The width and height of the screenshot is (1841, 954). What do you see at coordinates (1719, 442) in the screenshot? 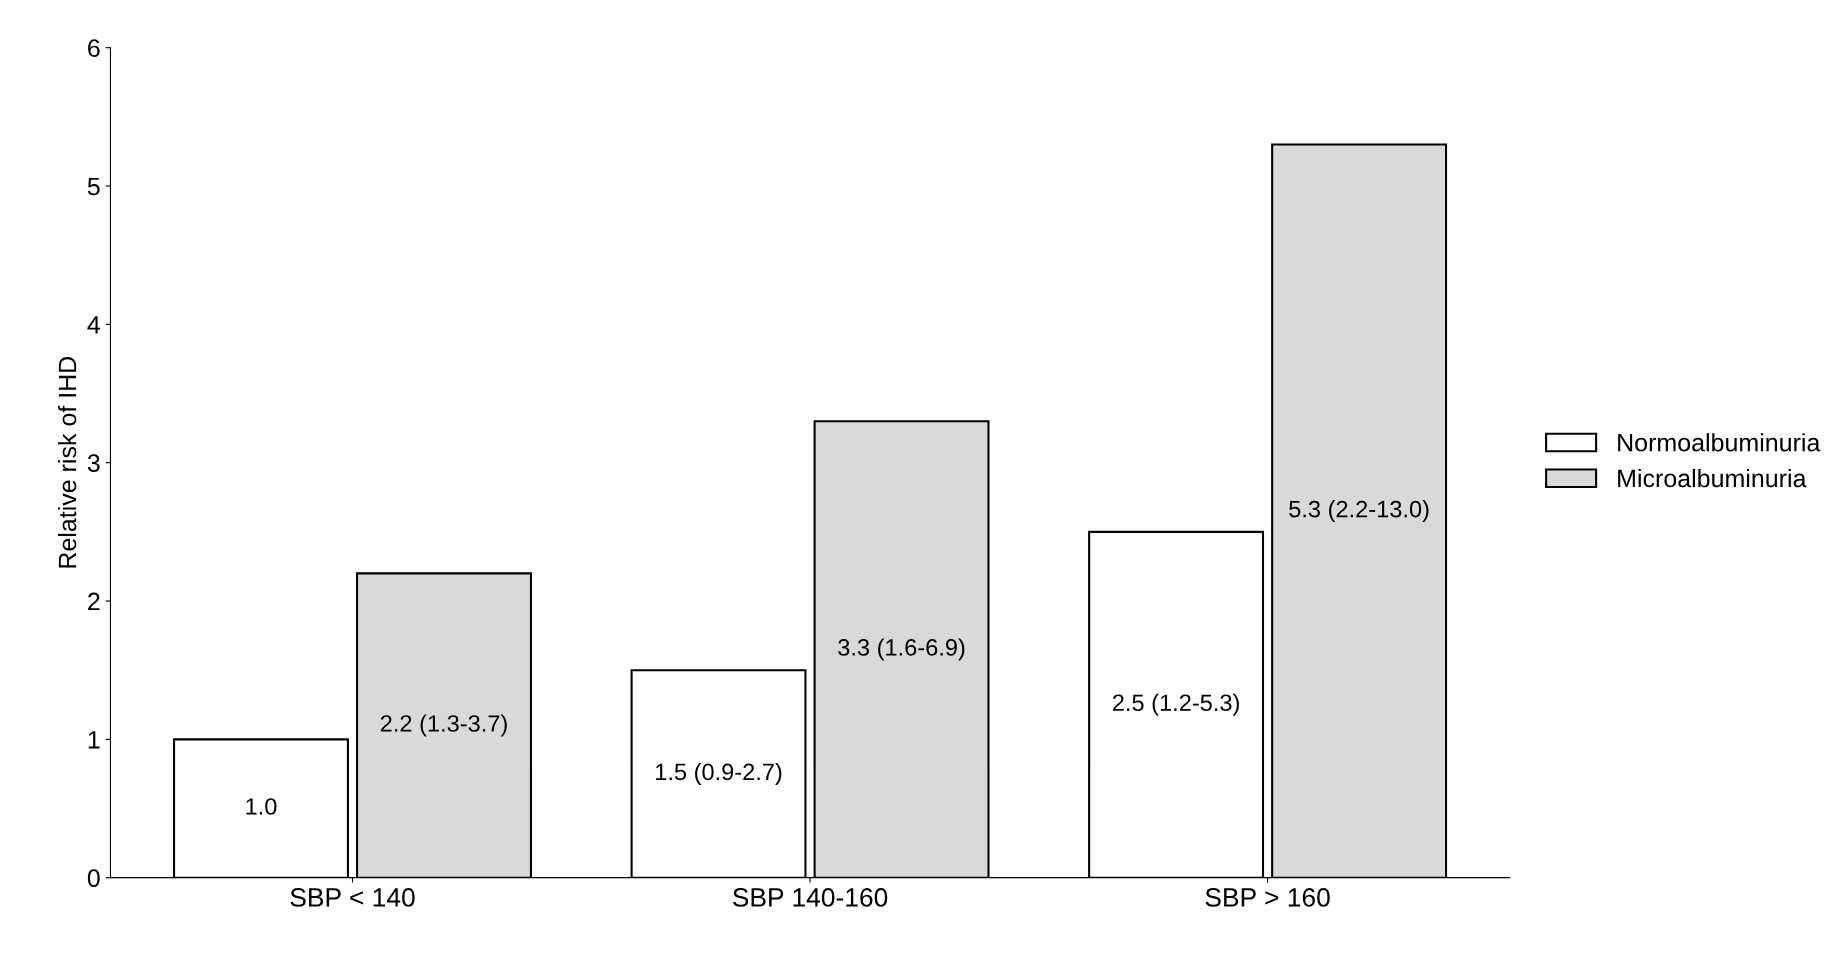
I see `legend-label: Normoalbuminuria` at bounding box center [1719, 442].